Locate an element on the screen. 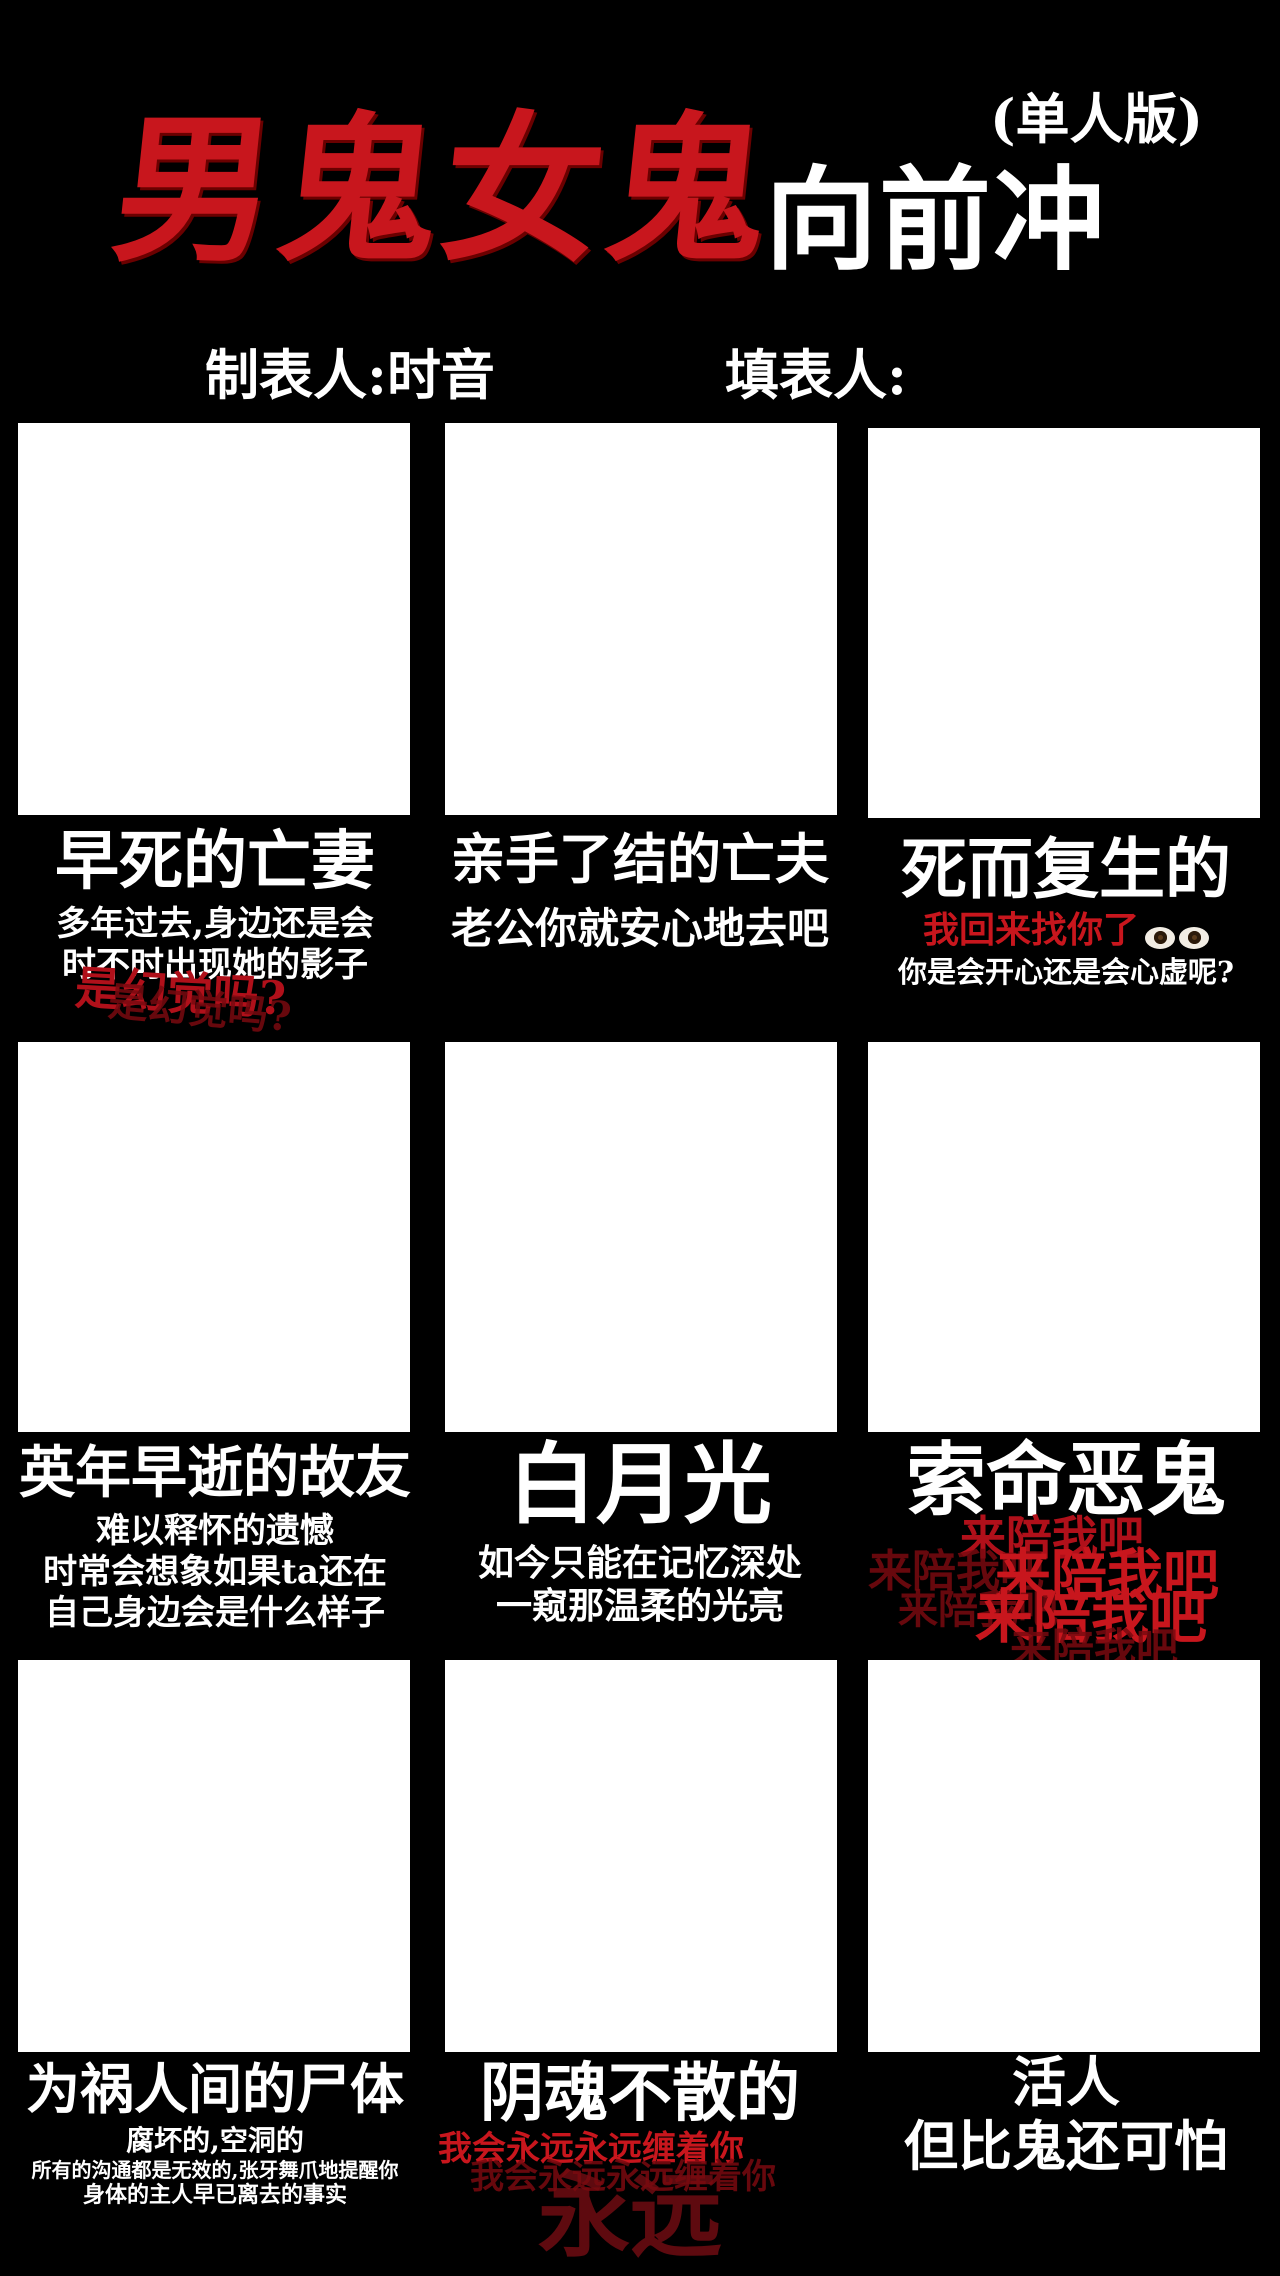  caption-title: 阴魂不散的 is located at coordinates (640, 2093).